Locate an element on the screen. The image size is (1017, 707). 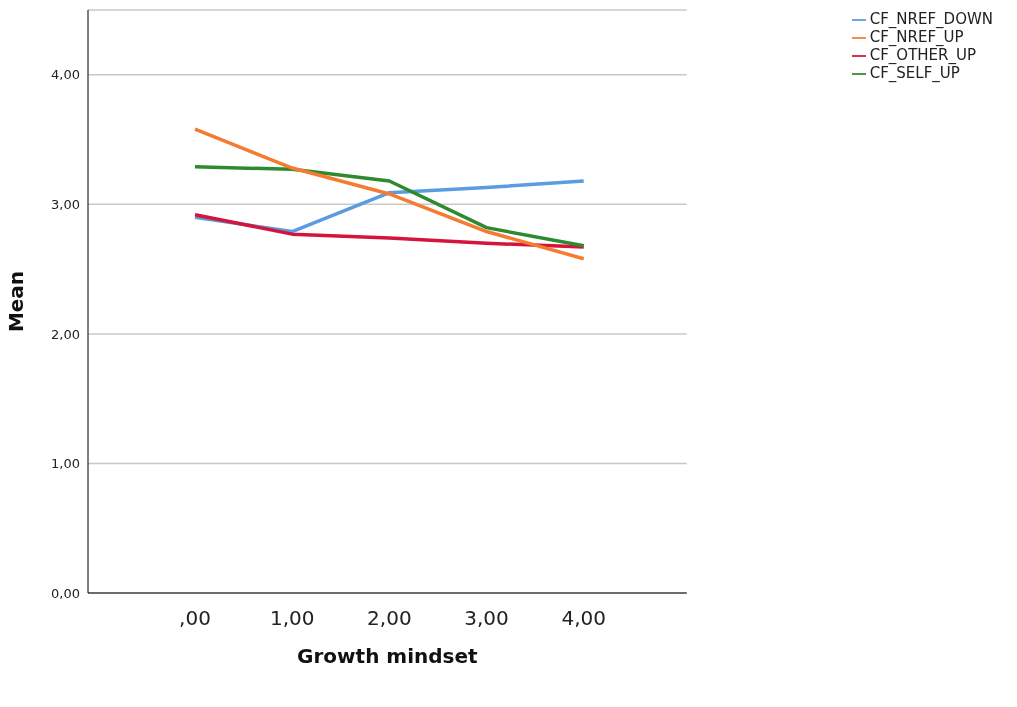
x-tick-label: 3,00 is located at coordinates (486, 618).